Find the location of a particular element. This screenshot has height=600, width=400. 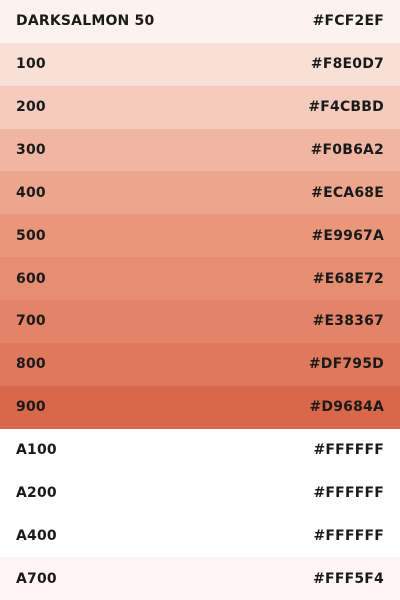

swatch-label: DARKSALMON 50 is located at coordinates (85, 21).